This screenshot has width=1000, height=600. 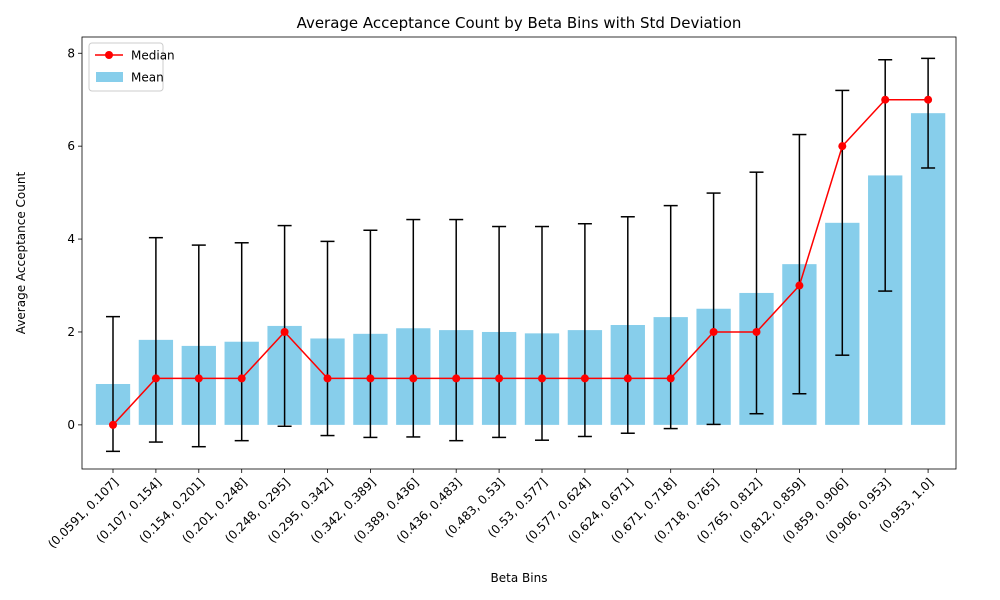 I want to click on legend-mean-label: Mean, so click(x=147, y=78).